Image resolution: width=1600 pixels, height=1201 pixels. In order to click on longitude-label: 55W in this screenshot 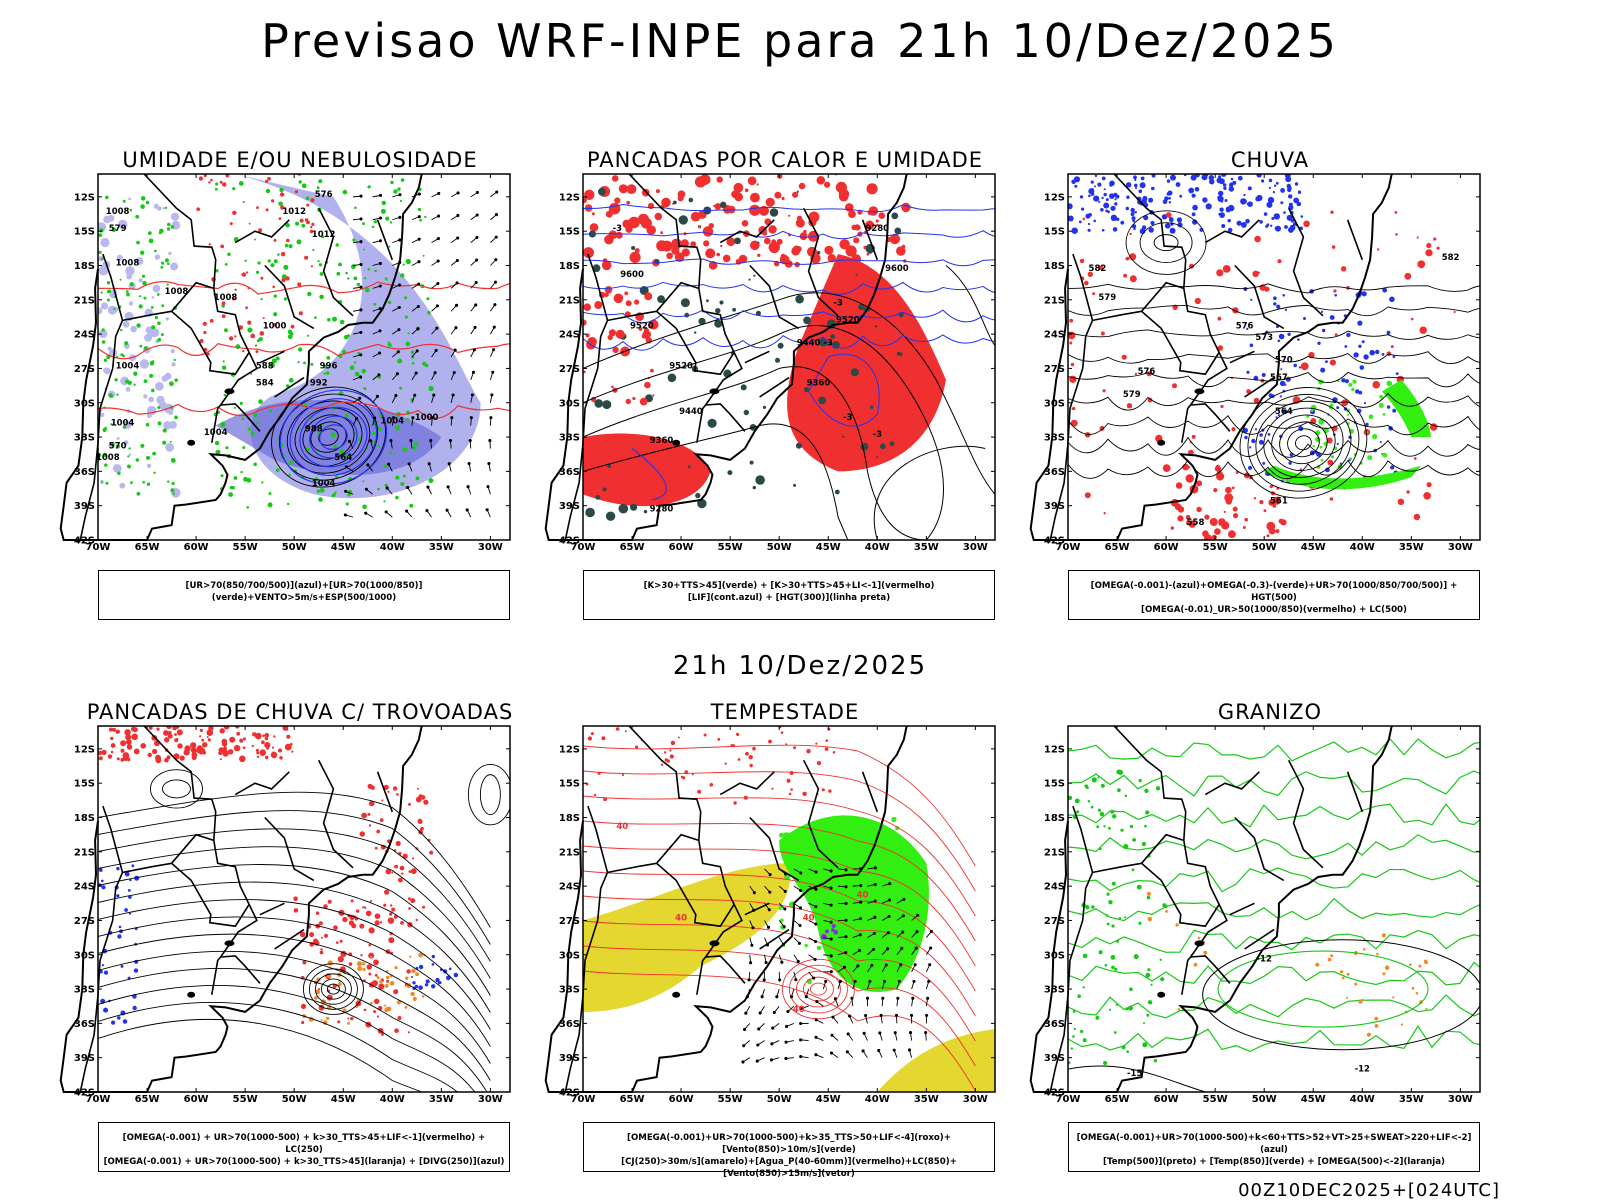, I will do `click(730, 547)`.